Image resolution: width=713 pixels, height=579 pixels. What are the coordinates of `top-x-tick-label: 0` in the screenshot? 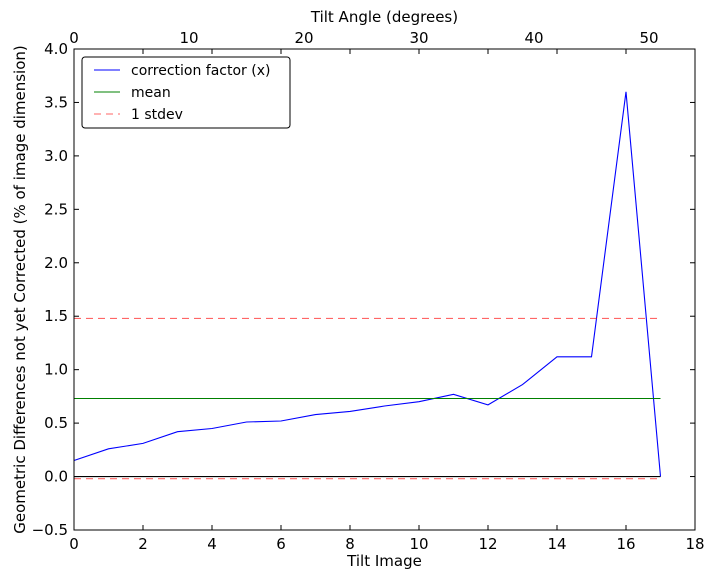 It's located at (74, 38).